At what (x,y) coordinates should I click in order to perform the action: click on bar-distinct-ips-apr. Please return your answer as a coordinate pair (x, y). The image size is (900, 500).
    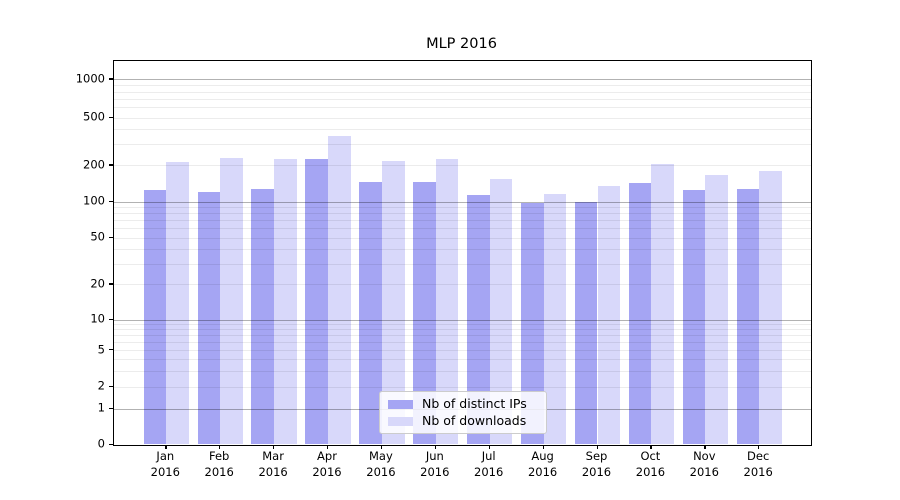
    Looking at the image, I should click on (316, 302).